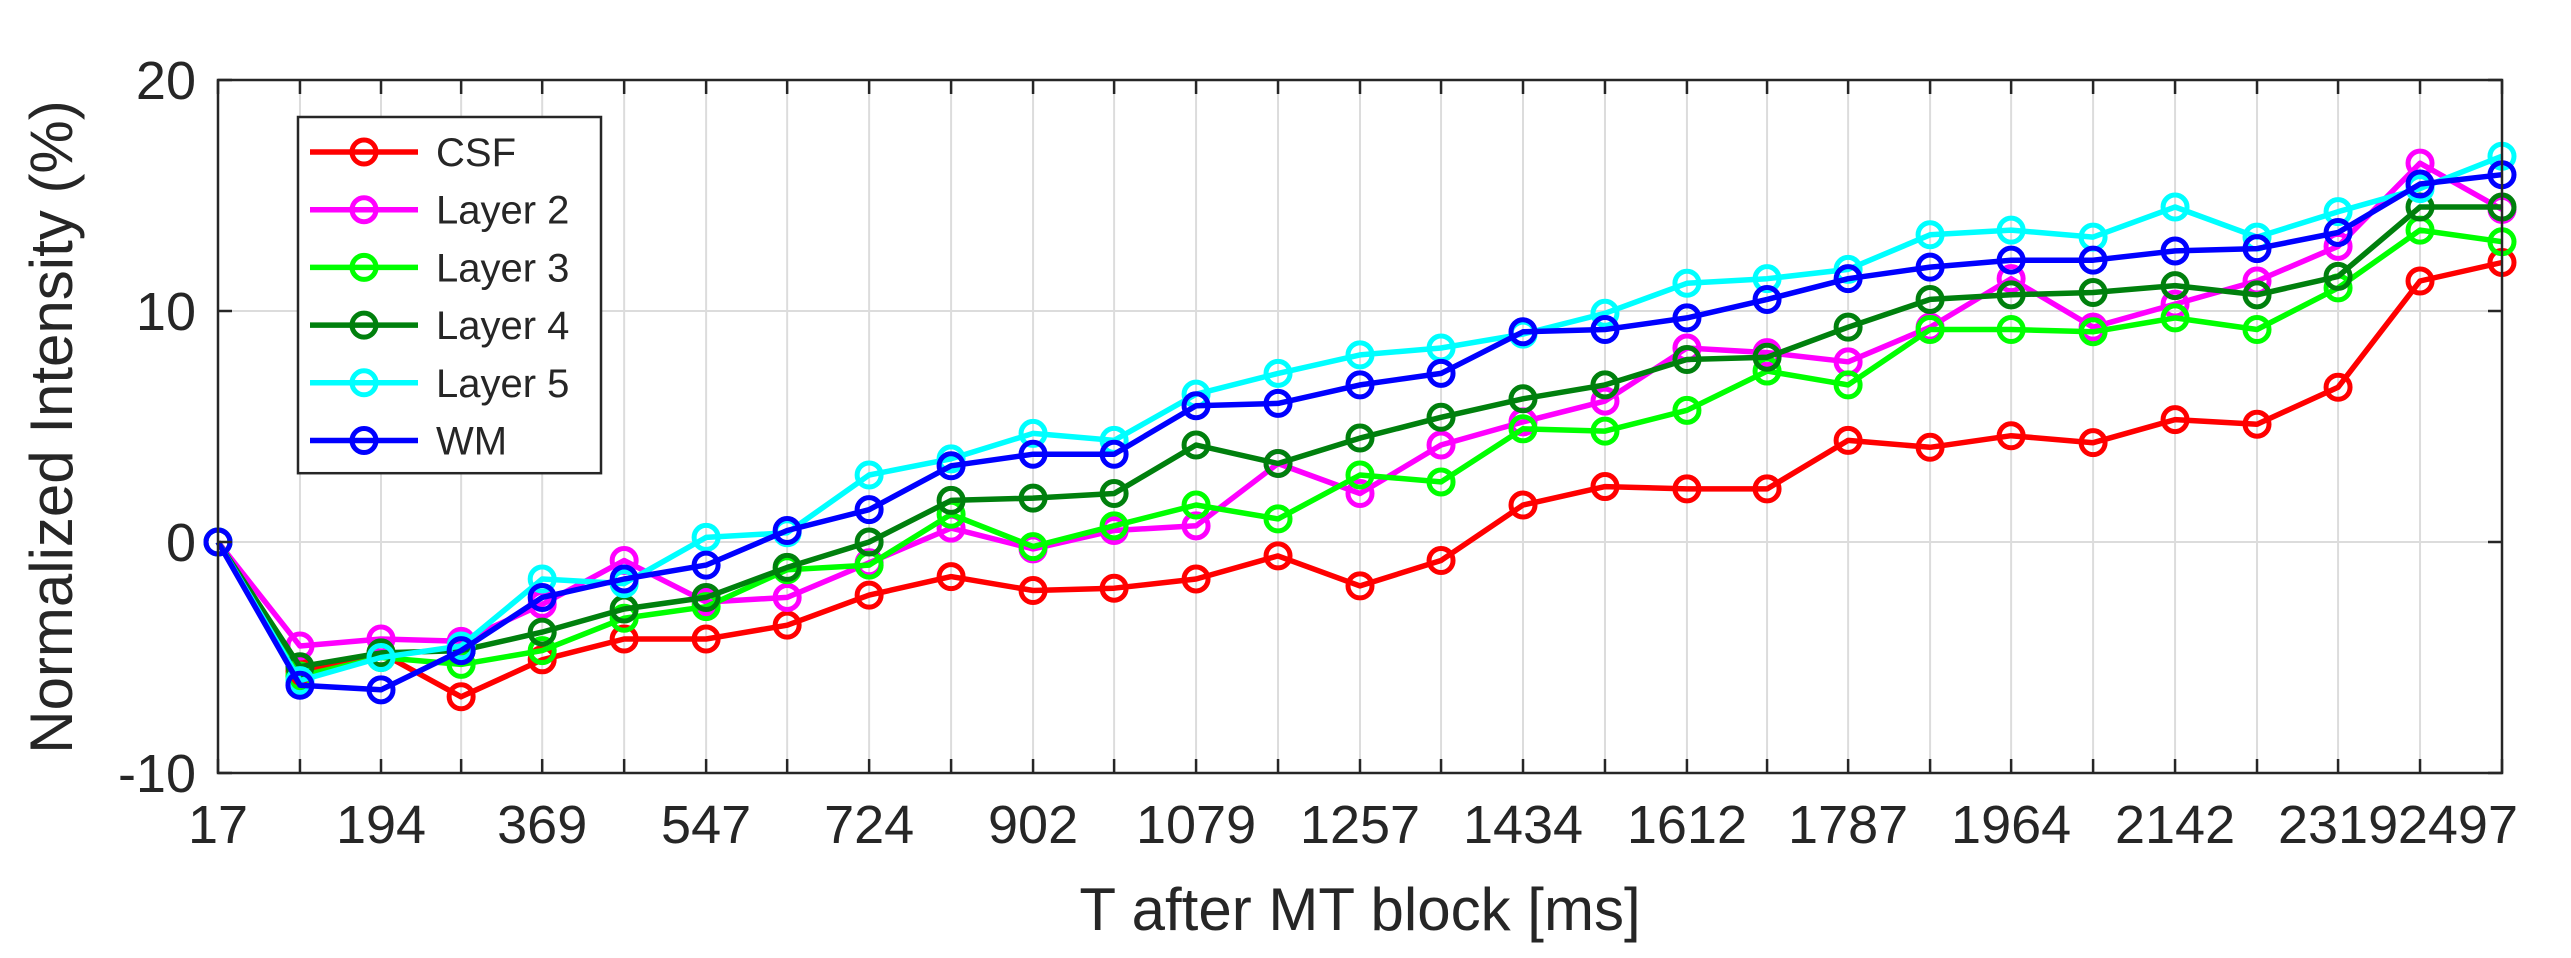 The height and width of the screenshot is (958, 2571). I want to click on x-tick-label: 1787, so click(1848, 825).